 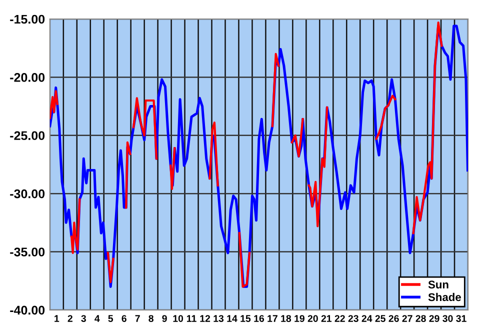 I want to click on x-tick-label: 27, so click(x=407, y=318).